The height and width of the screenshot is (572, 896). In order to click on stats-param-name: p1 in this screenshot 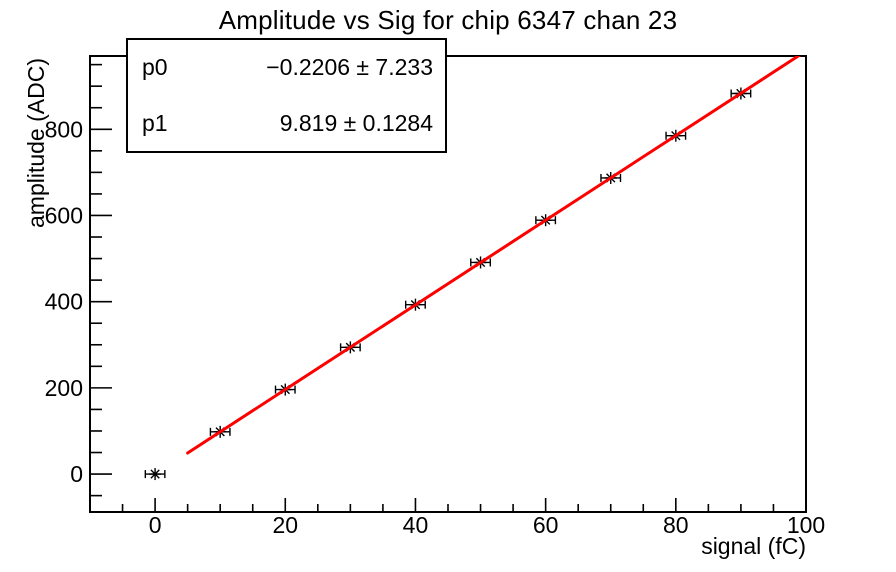, I will do `click(155, 122)`.